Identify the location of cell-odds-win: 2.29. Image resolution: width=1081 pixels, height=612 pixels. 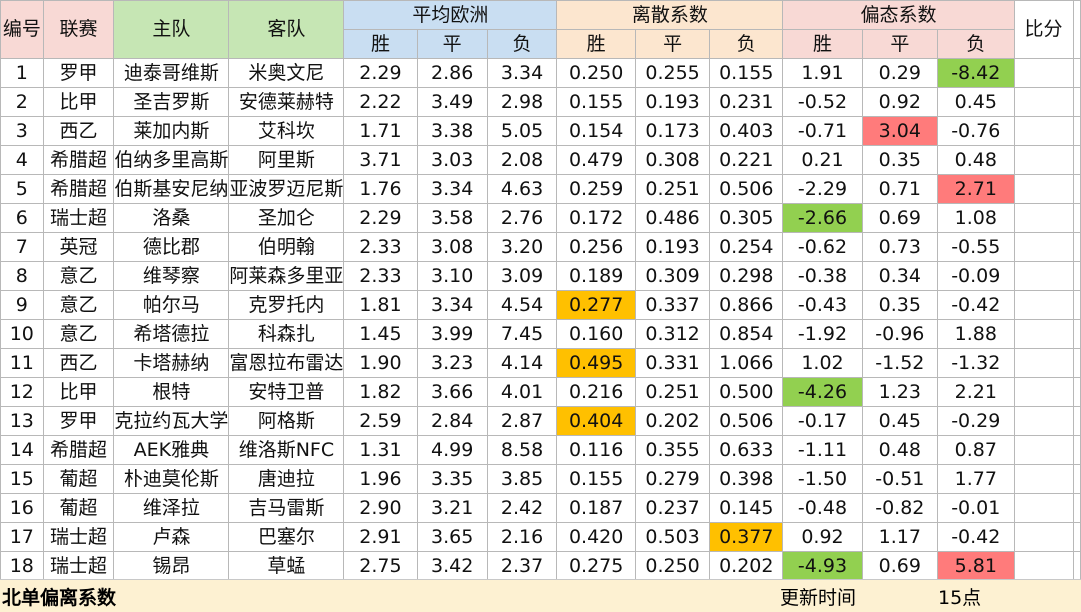
(380, 73).